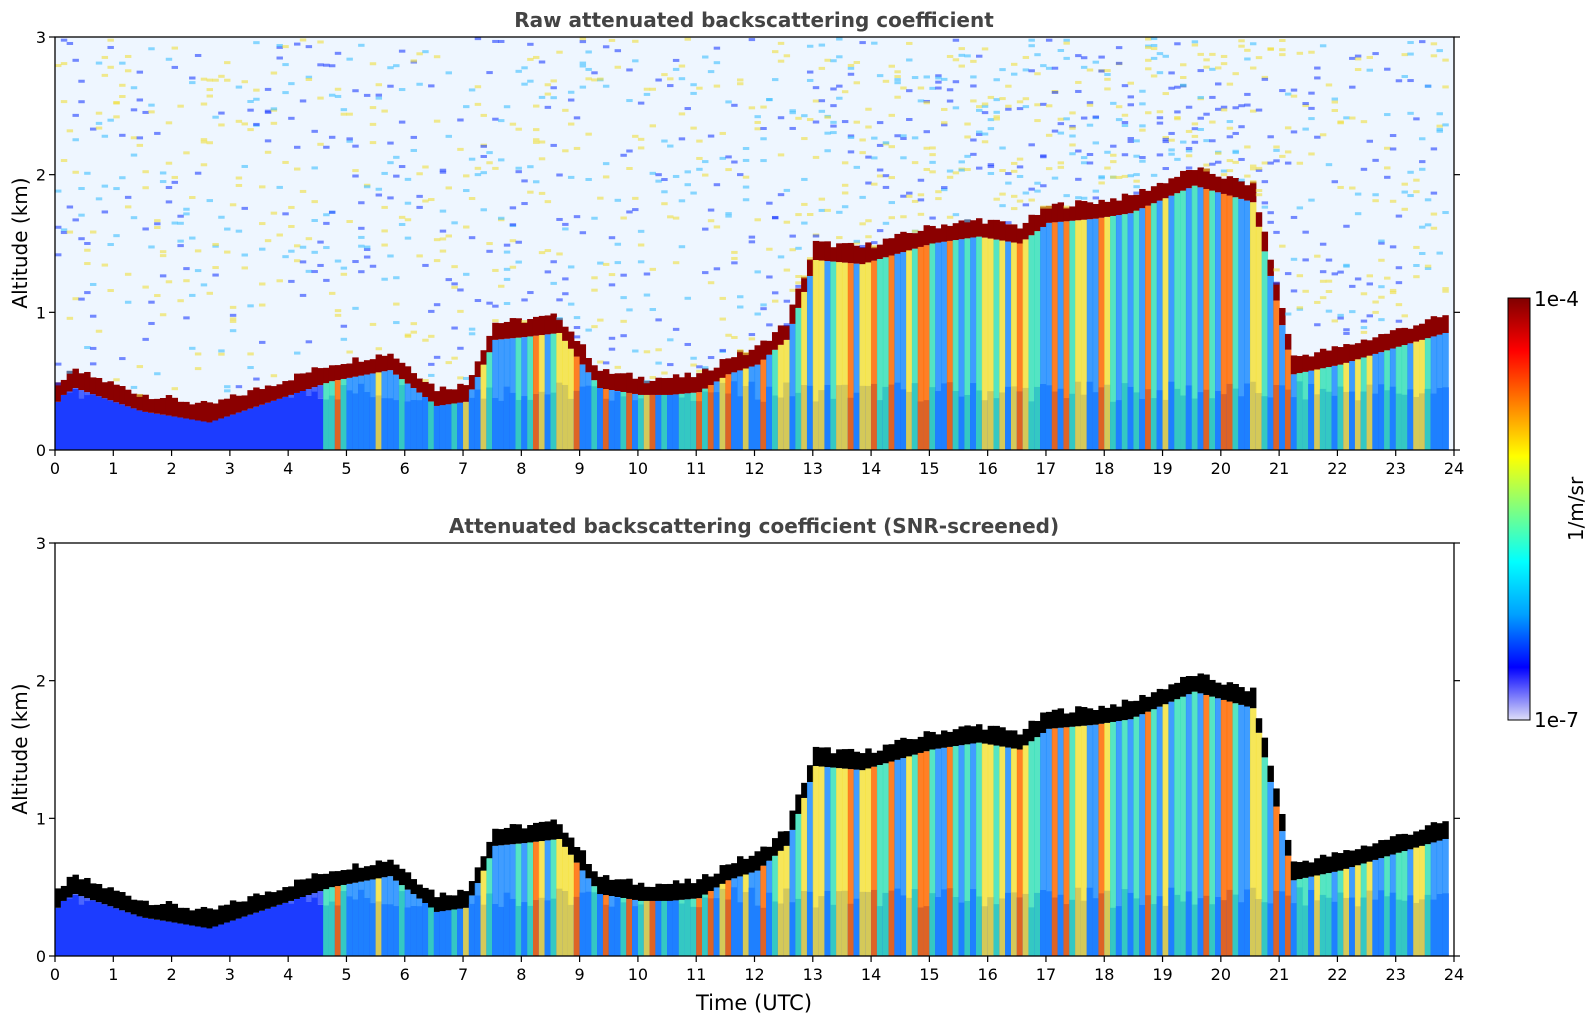 This screenshot has width=1595, height=1020. What do you see at coordinates (1454, 468) in the screenshot?
I see `x-tick-label: 24` at bounding box center [1454, 468].